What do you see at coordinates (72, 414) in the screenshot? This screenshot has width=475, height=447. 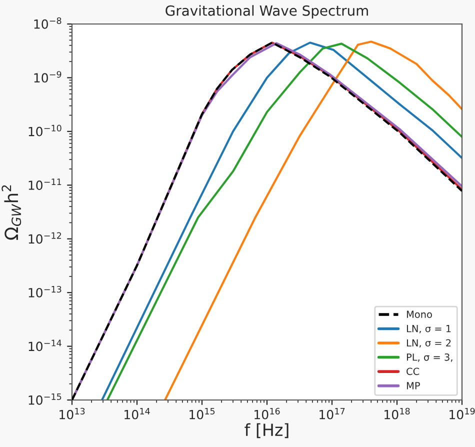 I see `x-tick-label: 10$^{13}$` at bounding box center [72, 414].